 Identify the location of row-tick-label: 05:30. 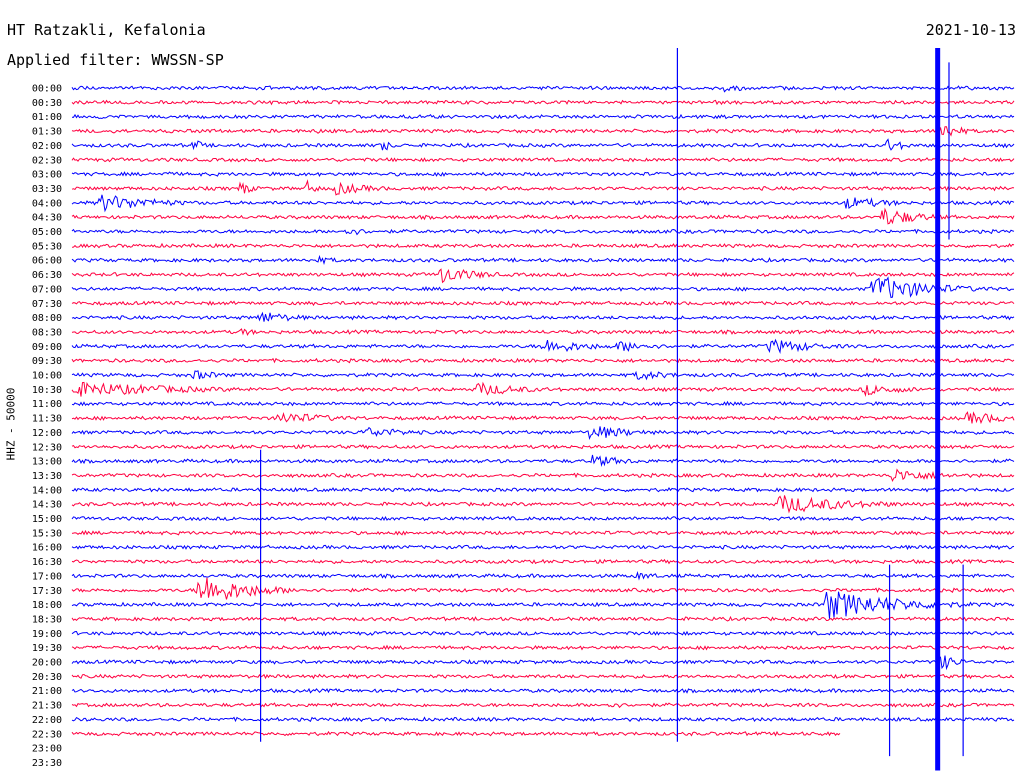
(47, 246).